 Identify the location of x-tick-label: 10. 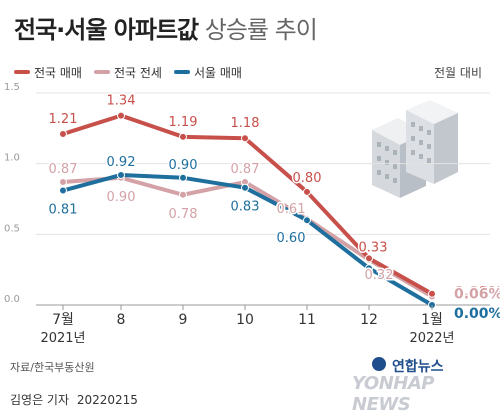
(245, 320).